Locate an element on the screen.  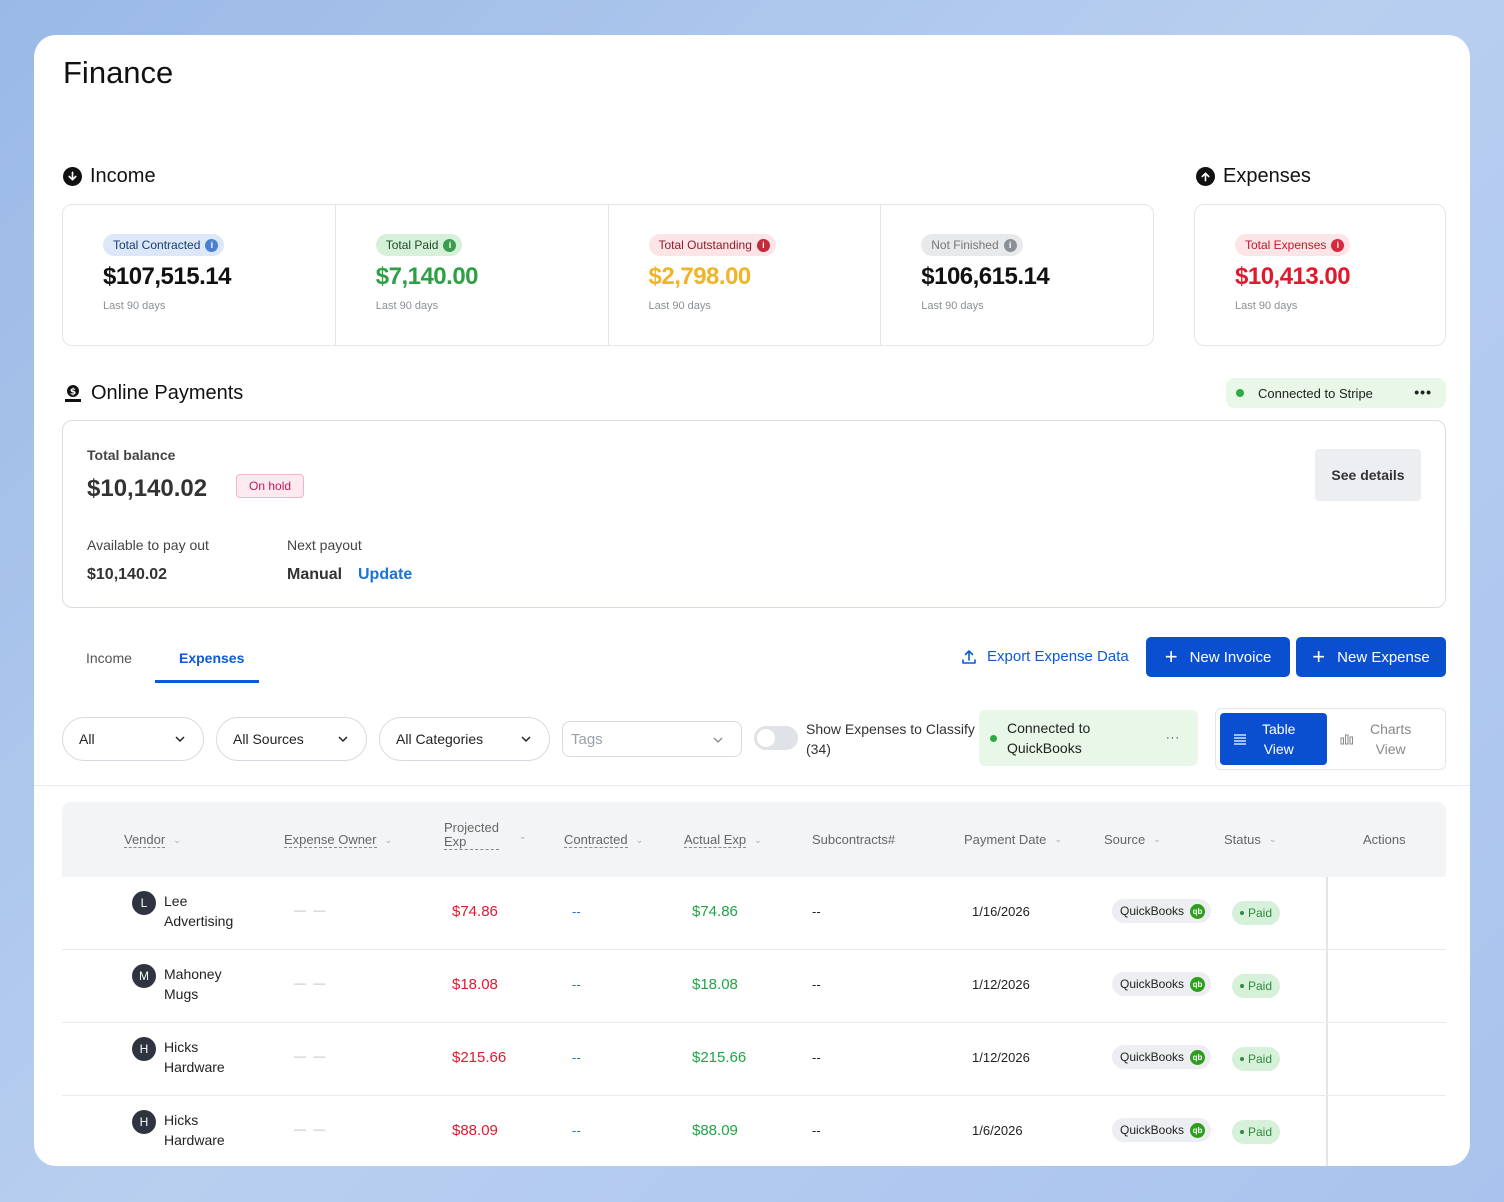
arrow-down-circle-icon is located at coordinates (72, 176).